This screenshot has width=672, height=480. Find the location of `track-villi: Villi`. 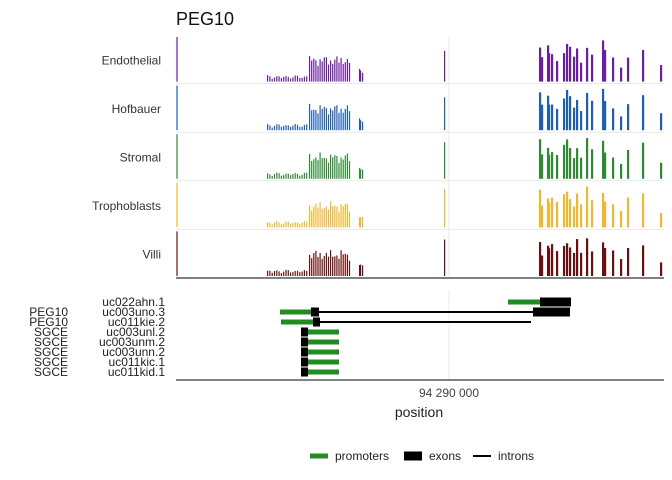

track-villi: Villi is located at coordinates (403, 252).